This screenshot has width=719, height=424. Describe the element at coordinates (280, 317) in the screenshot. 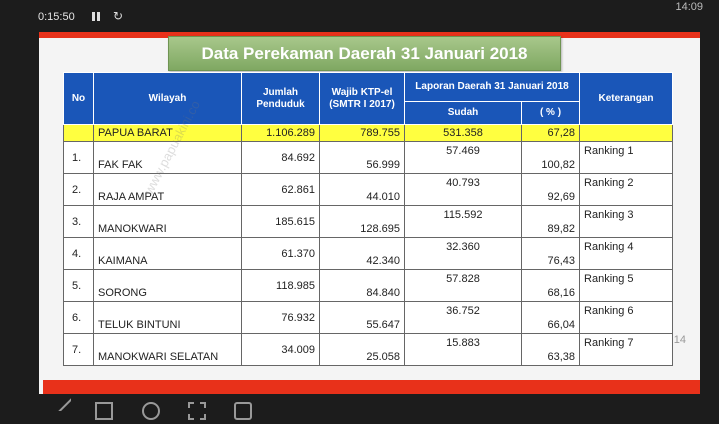

I see `row-jumlah: 76.932` at that location.